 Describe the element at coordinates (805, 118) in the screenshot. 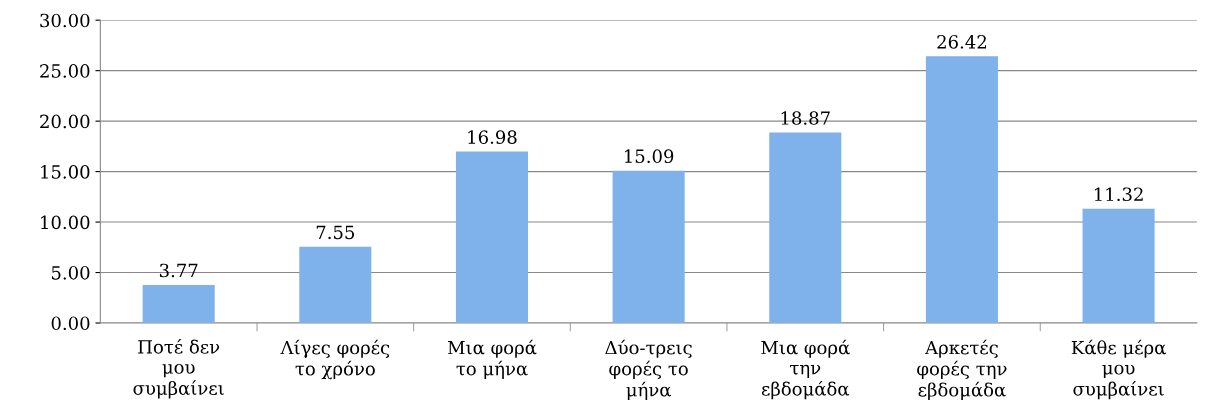

I see `data-label: 18.87` at that location.